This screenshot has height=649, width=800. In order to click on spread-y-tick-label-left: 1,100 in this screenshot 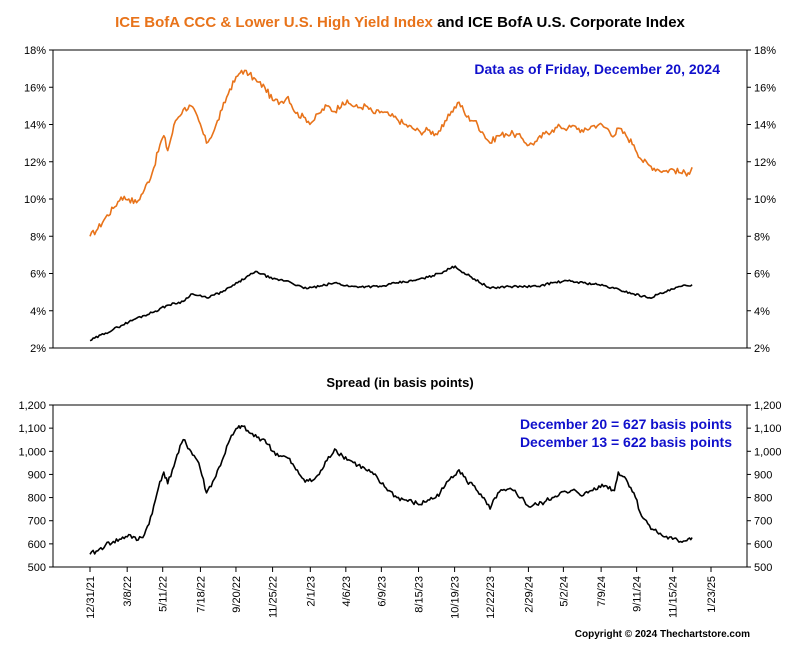, I will do `click(32, 429)`.